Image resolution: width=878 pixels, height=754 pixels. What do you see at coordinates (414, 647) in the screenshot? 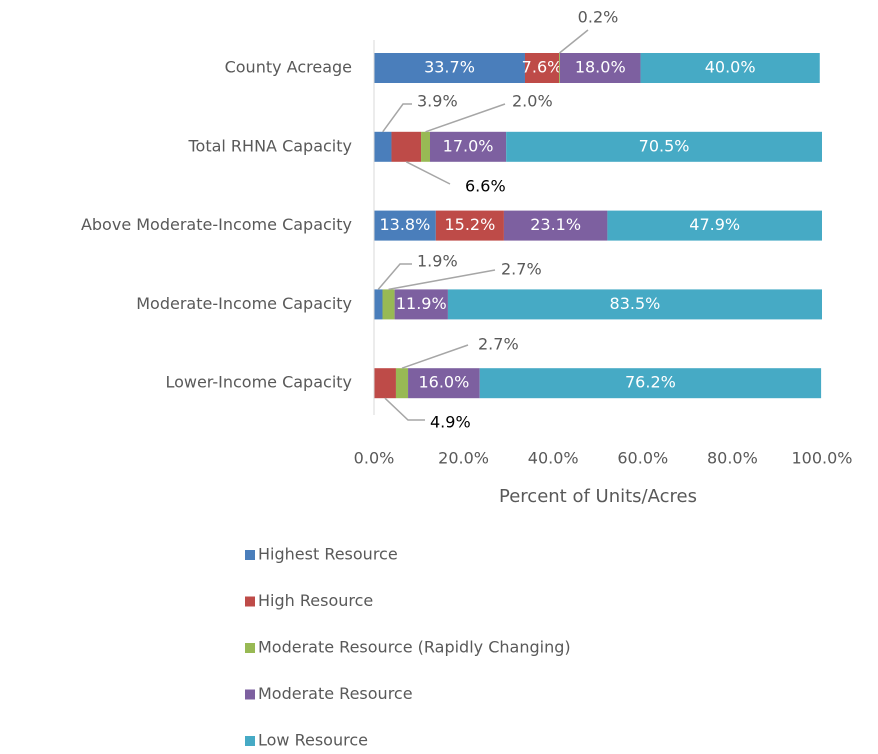
I see `legend-label: Moderate Resource (Rapidly Changing)` at bounding box center [414, 647].